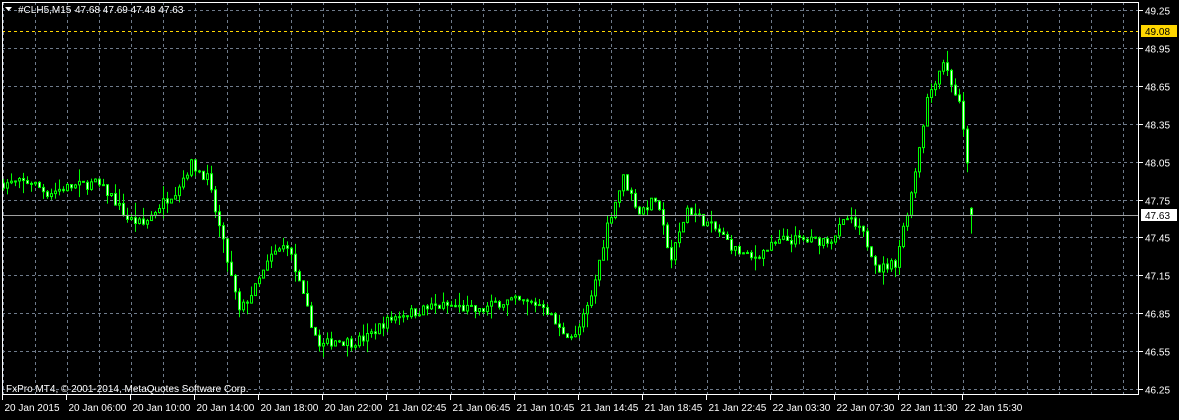  Describe the element at coordinates (994, 408) in the screenshot. I see `x-tick-label: 22 Jan 15:30` at that location.